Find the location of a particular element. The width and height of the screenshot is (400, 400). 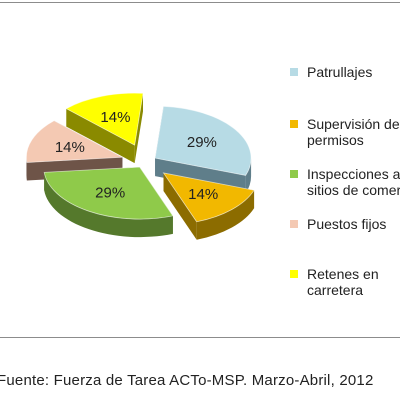

legend-label: Supervisión de permisos is located at coordinates (353, 132).